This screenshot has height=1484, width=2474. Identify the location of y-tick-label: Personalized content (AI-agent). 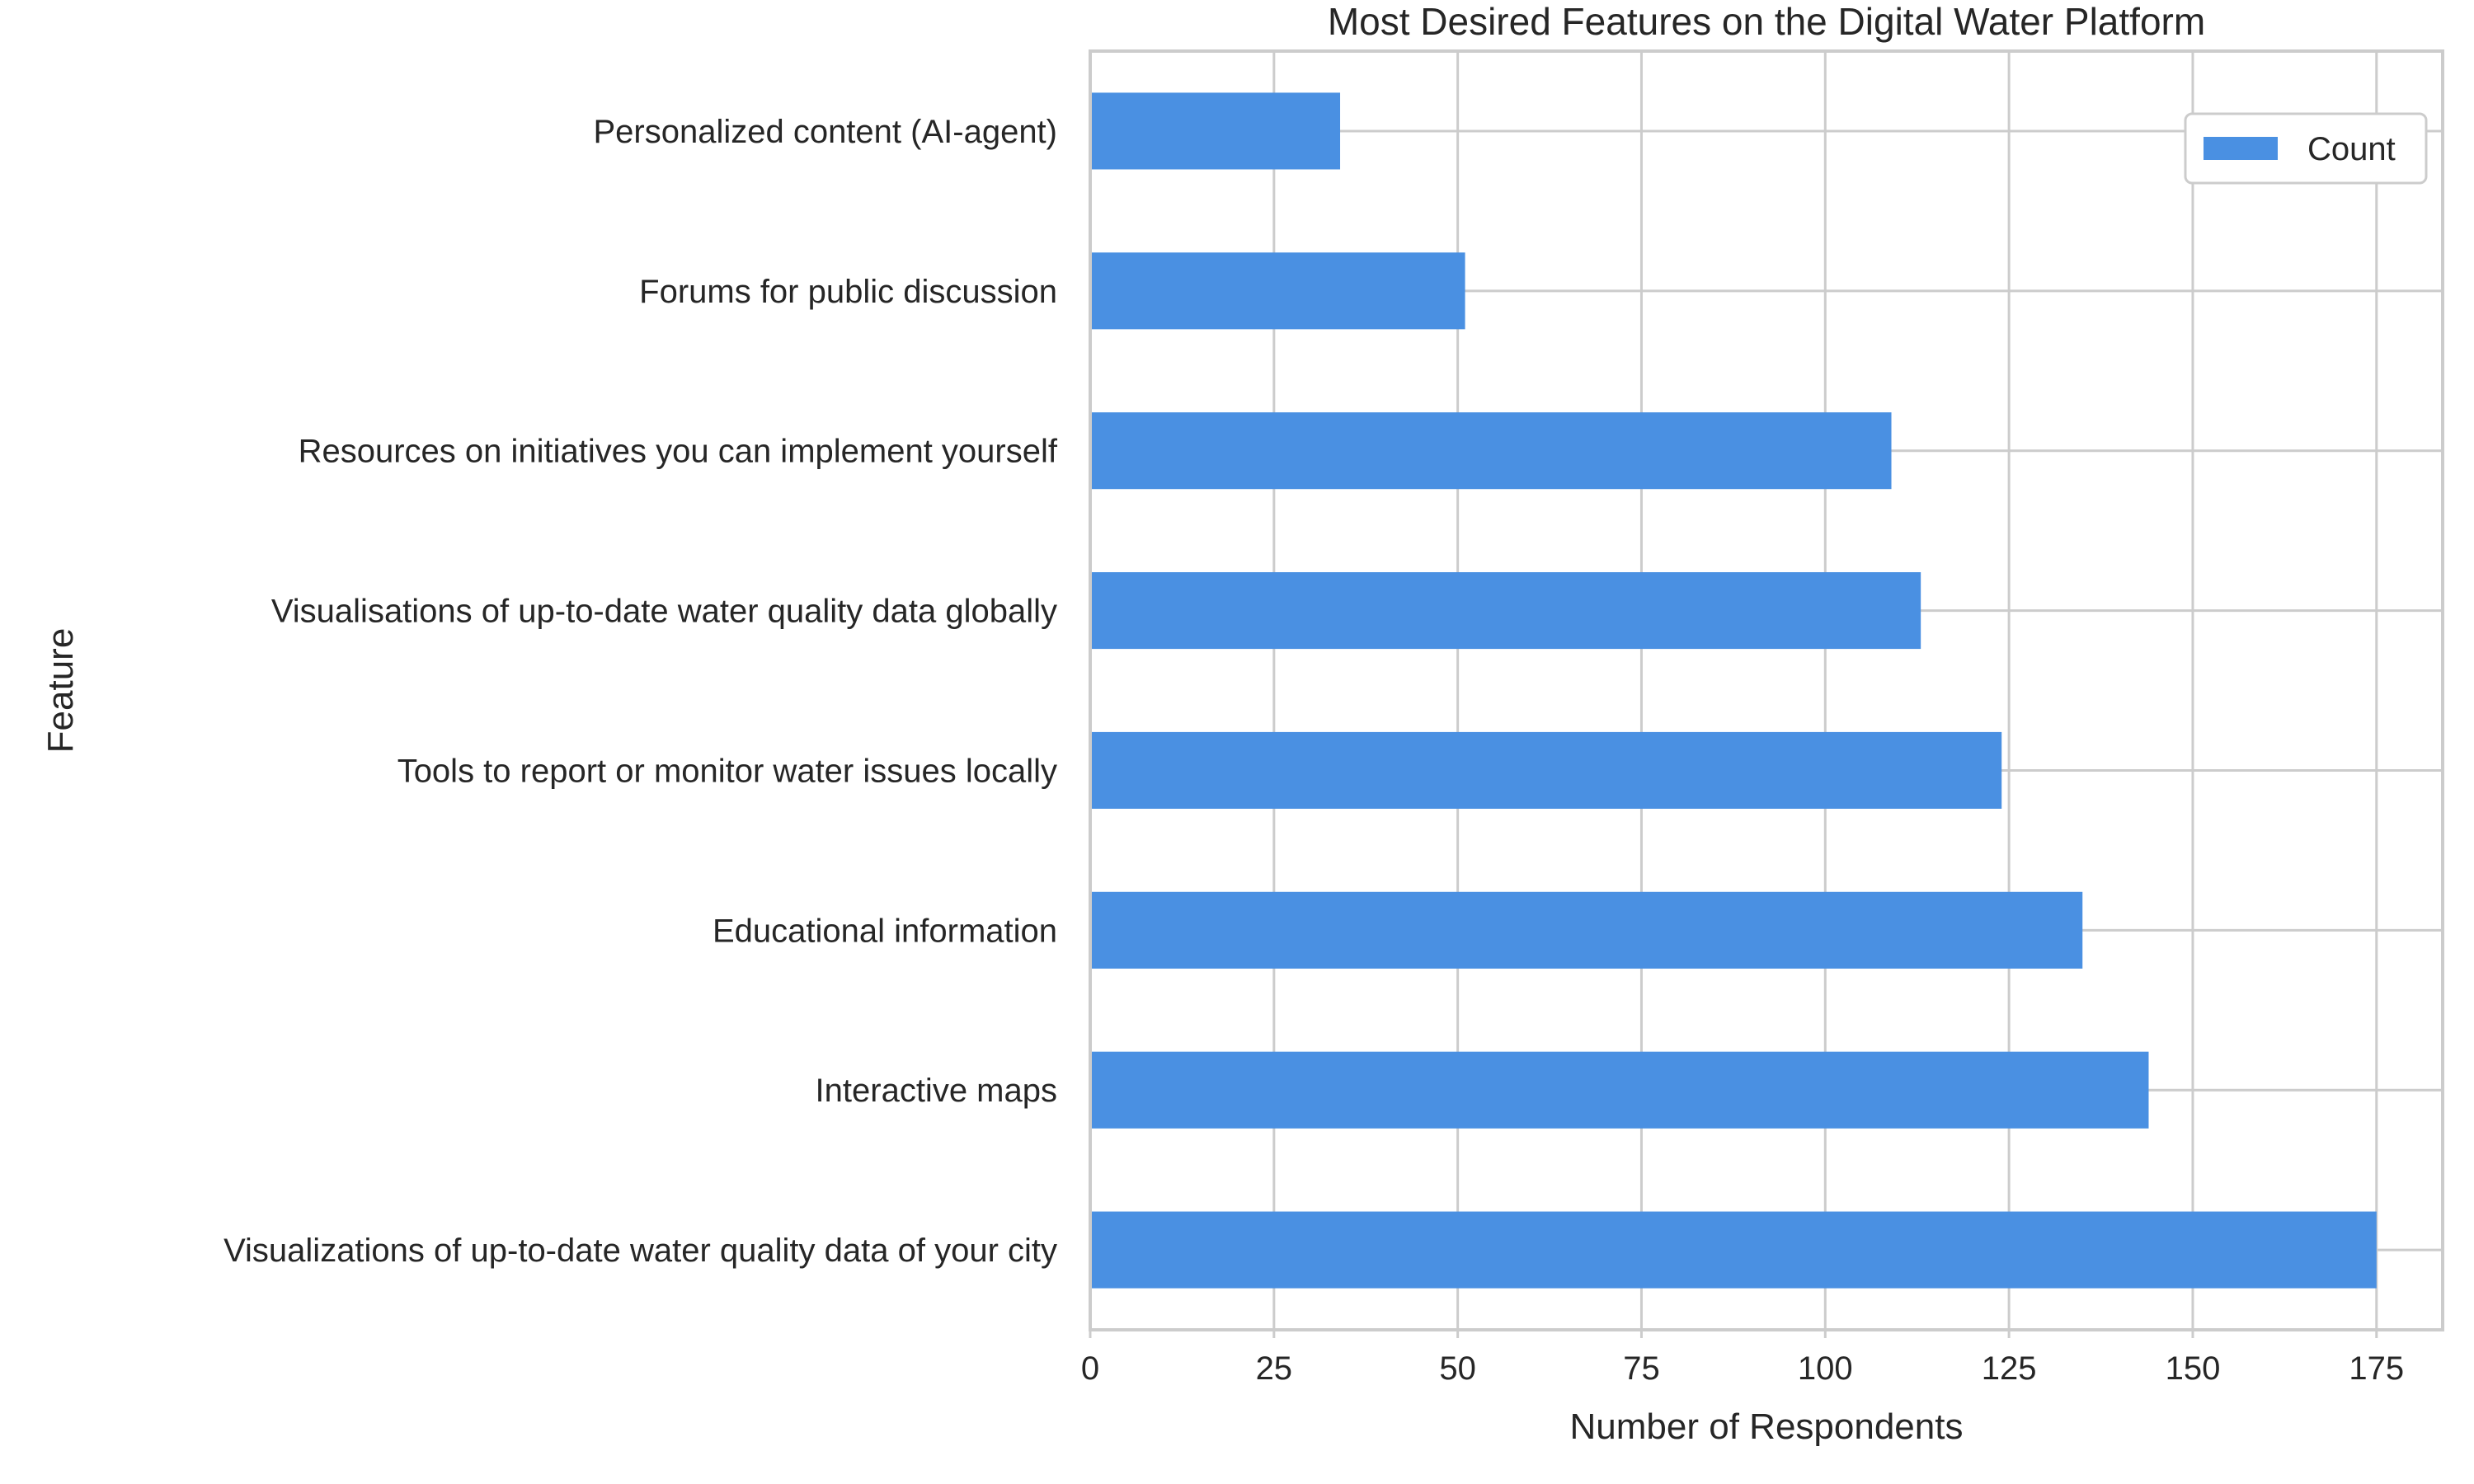
(825, 132).